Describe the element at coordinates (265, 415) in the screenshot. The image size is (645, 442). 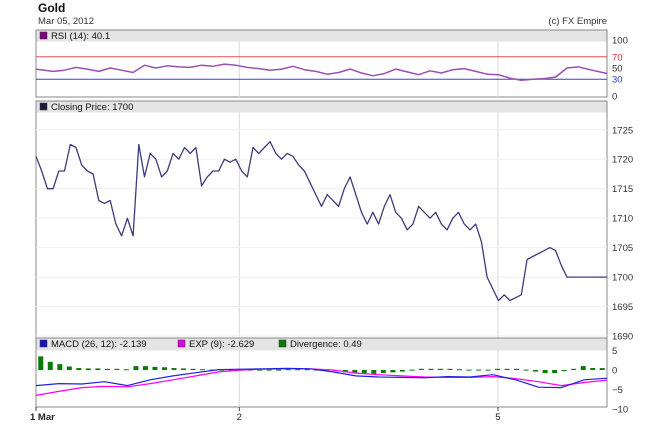
I see `x-axis: 1 Mar 2 5` at that location.